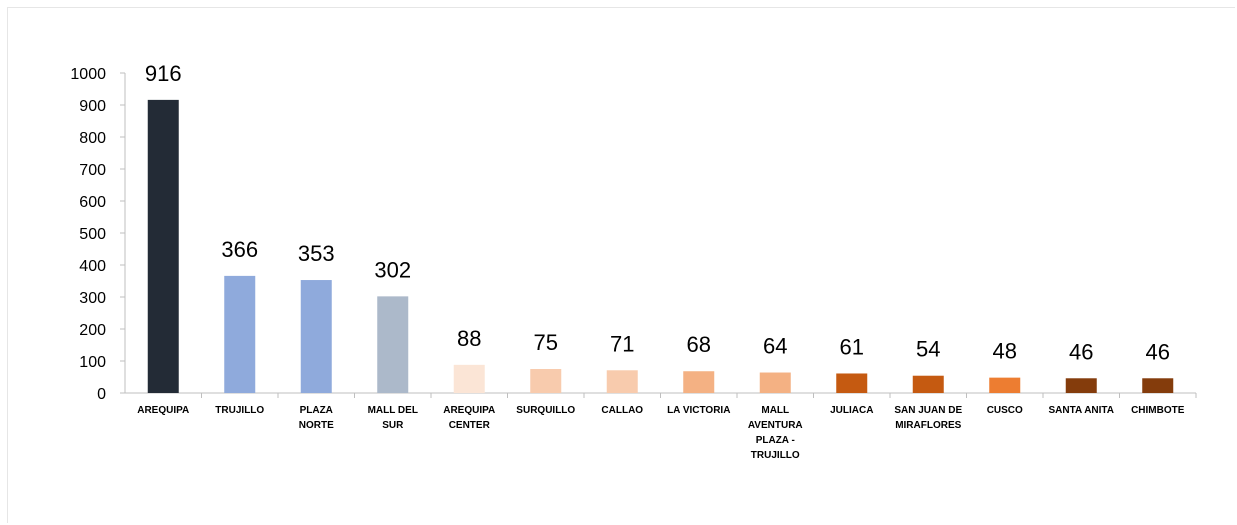  I want to click on data-label: 64, so click(775, 346).